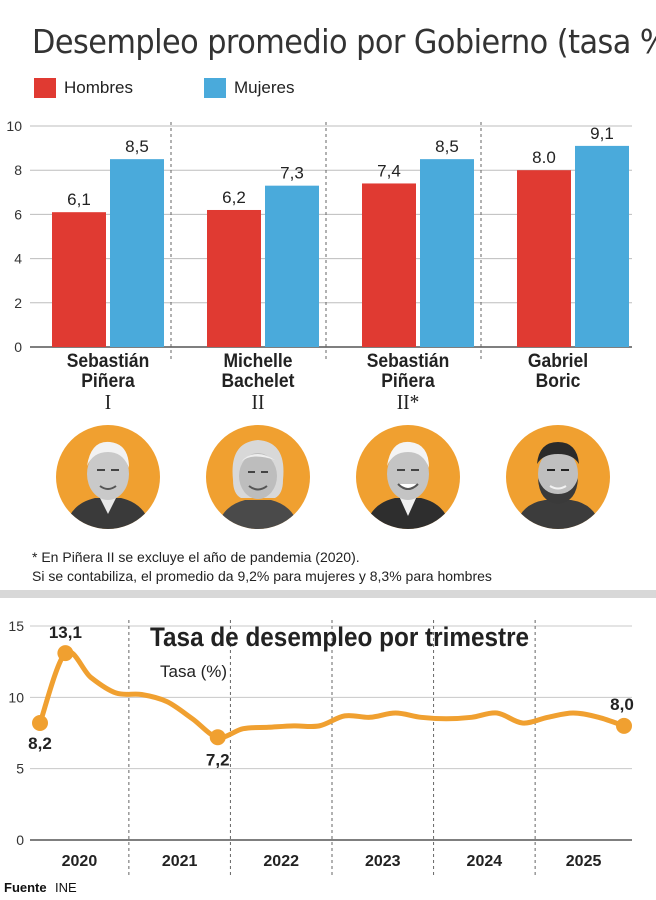 This screenshot has height=900, width=656. What do you see at coordinates (45, 88) in the screenshot?
I see `legend-swatch-hombres` at bounding box center [45, 88].